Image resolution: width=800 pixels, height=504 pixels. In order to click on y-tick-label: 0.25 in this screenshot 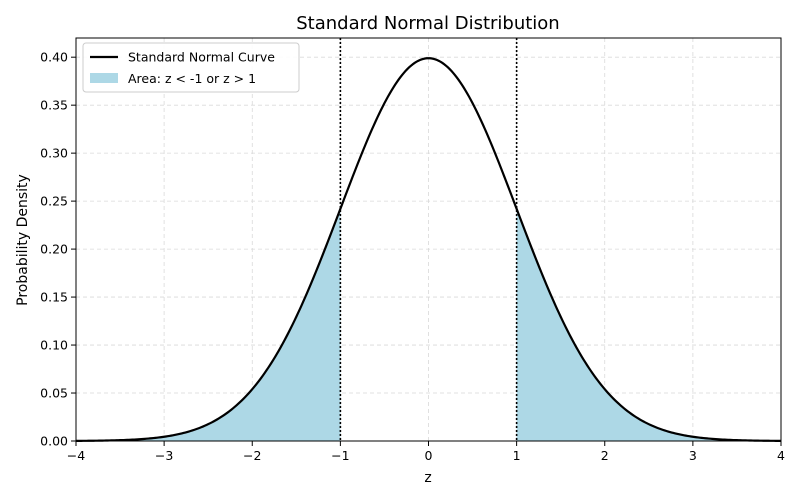, I will do `click(54, 201)`.